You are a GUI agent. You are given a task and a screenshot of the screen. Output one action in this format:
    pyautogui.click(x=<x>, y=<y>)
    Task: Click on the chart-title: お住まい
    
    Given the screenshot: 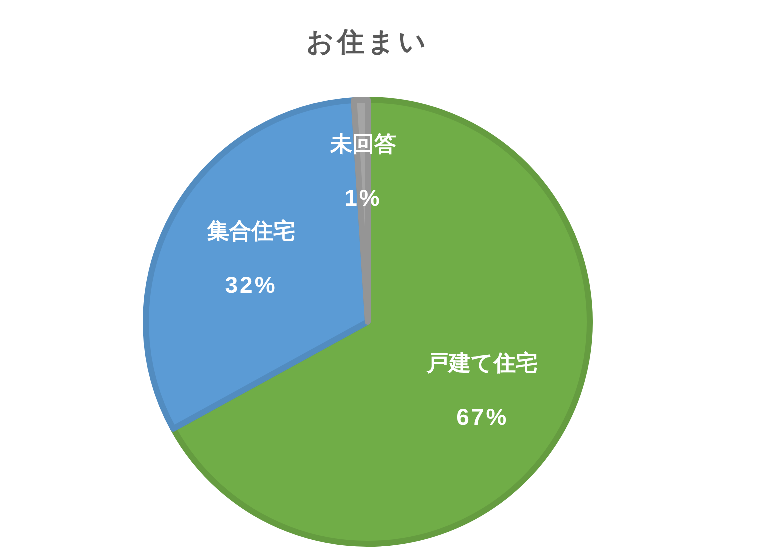 What is the action you would take?
    pyautogui.click(x=368, y=42)
    